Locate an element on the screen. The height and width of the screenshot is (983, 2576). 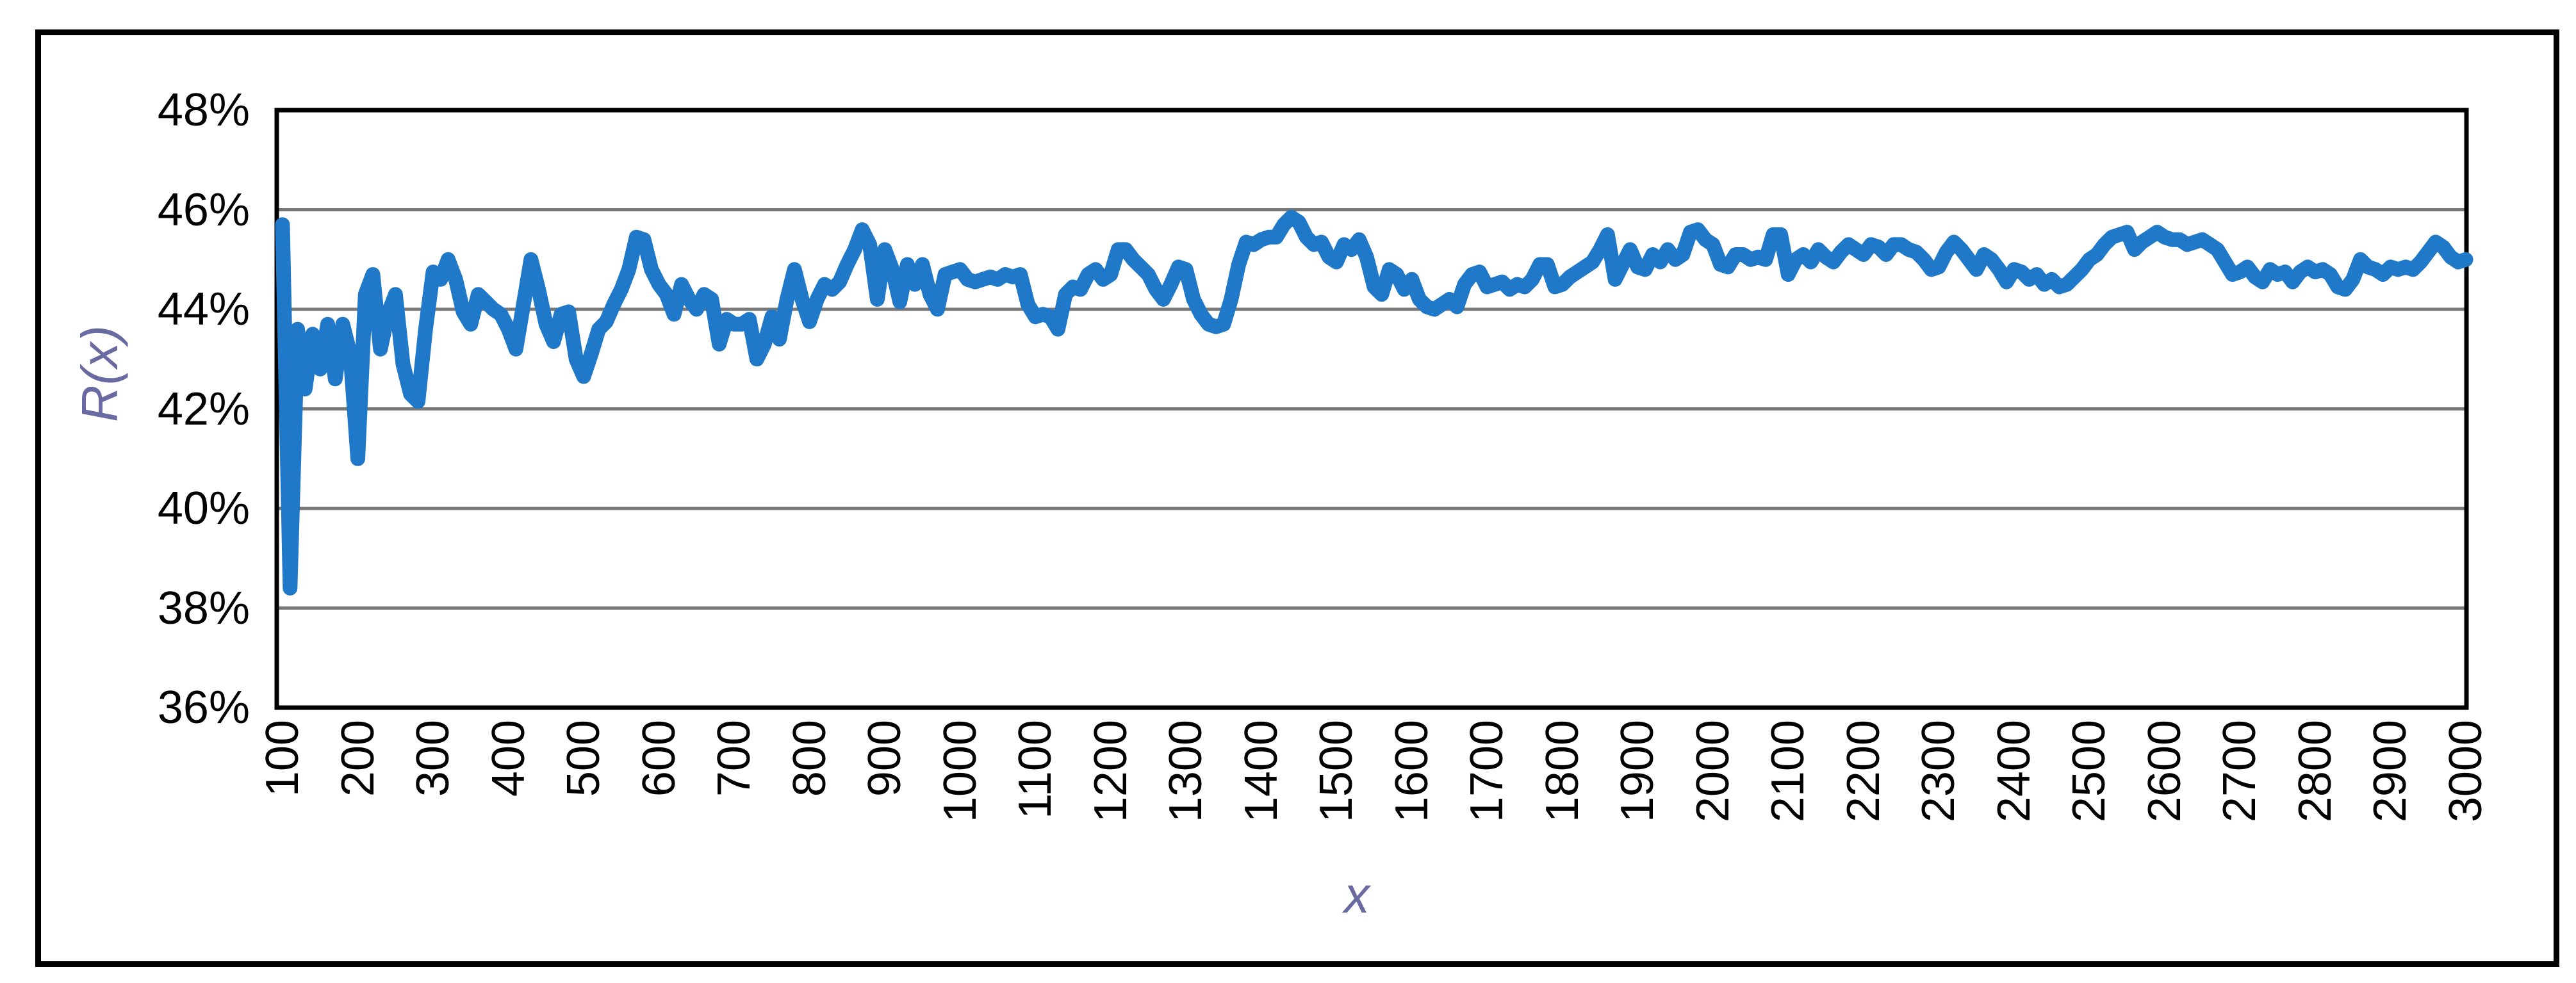
x-tick-label: 700 is located at coordinates (734, 758).